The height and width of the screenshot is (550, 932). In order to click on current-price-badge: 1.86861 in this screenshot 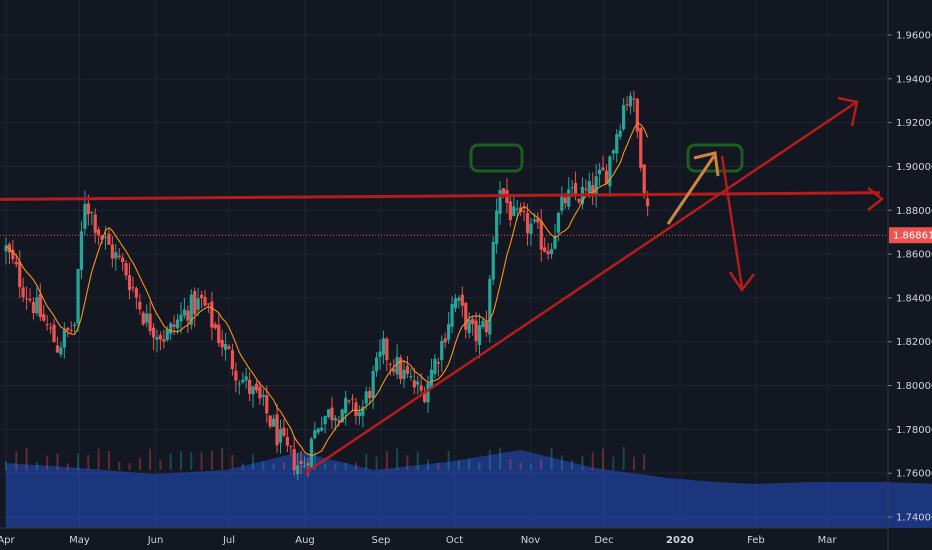, I will do `click(910, 235)`.